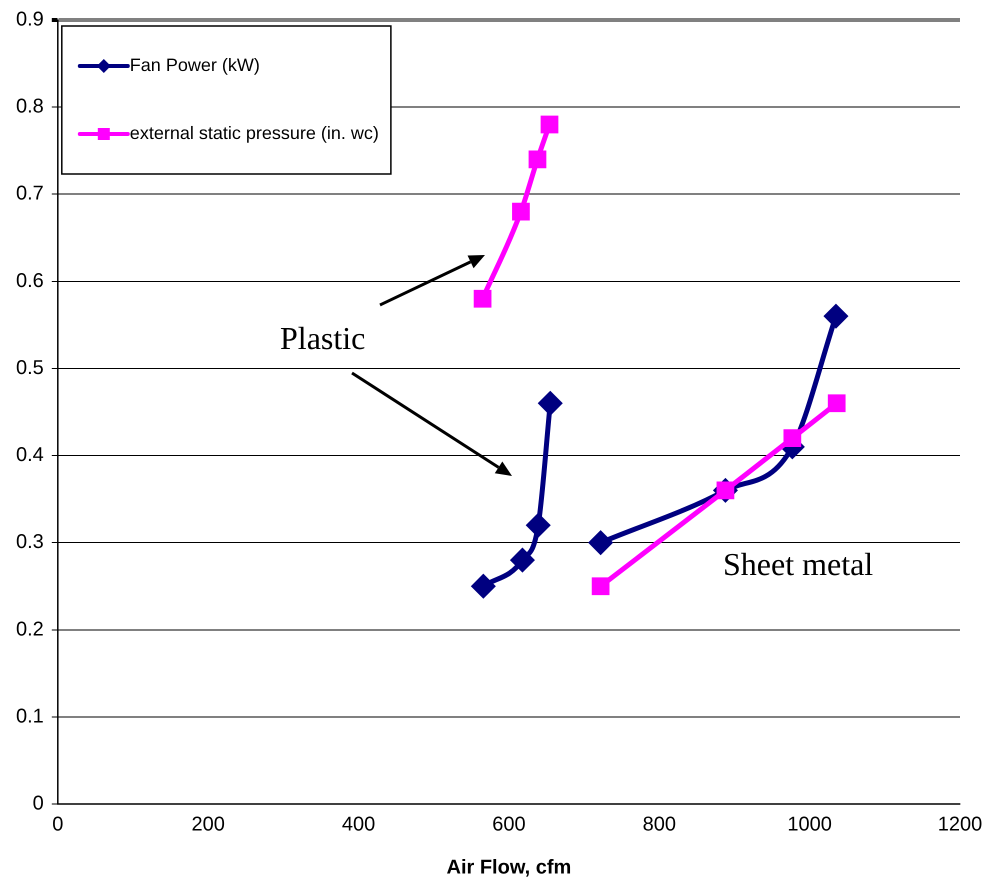  I want to click on x-tick-label: 1200, so click(960, 825).